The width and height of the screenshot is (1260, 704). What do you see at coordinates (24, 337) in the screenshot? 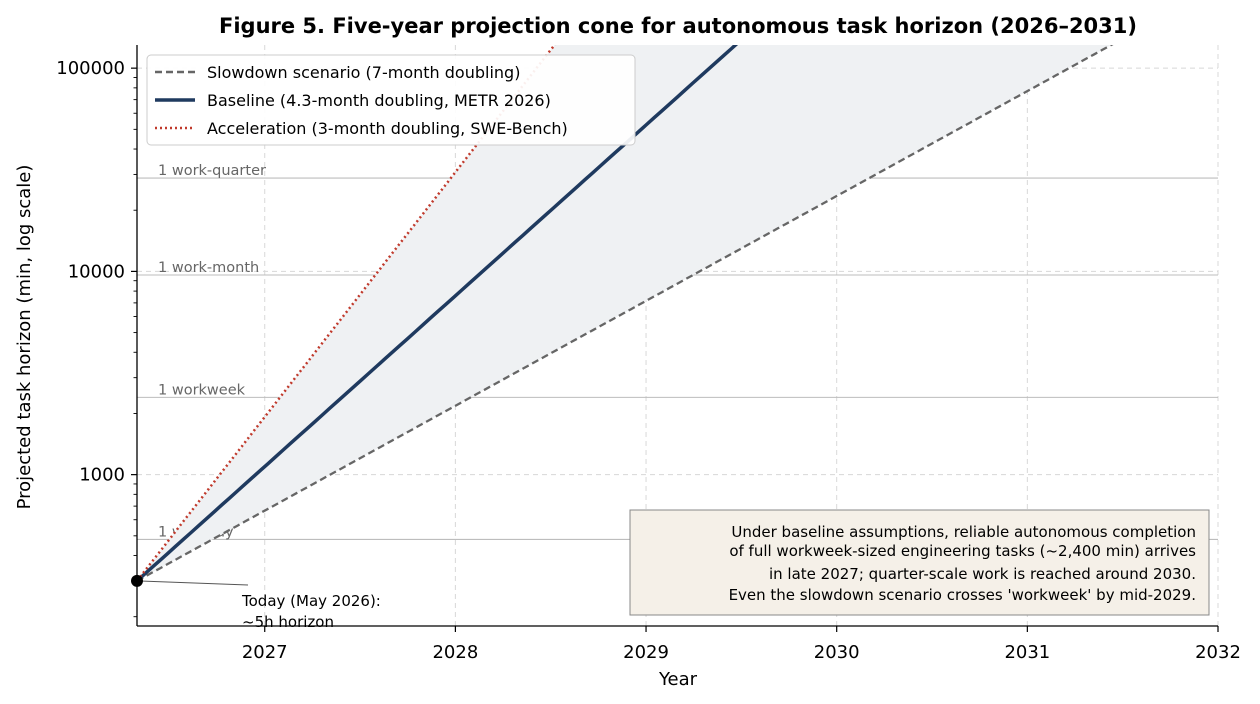
I see `y-axis-label: Projected task horizon (min, log scale)` at bounding box center [24, 337].